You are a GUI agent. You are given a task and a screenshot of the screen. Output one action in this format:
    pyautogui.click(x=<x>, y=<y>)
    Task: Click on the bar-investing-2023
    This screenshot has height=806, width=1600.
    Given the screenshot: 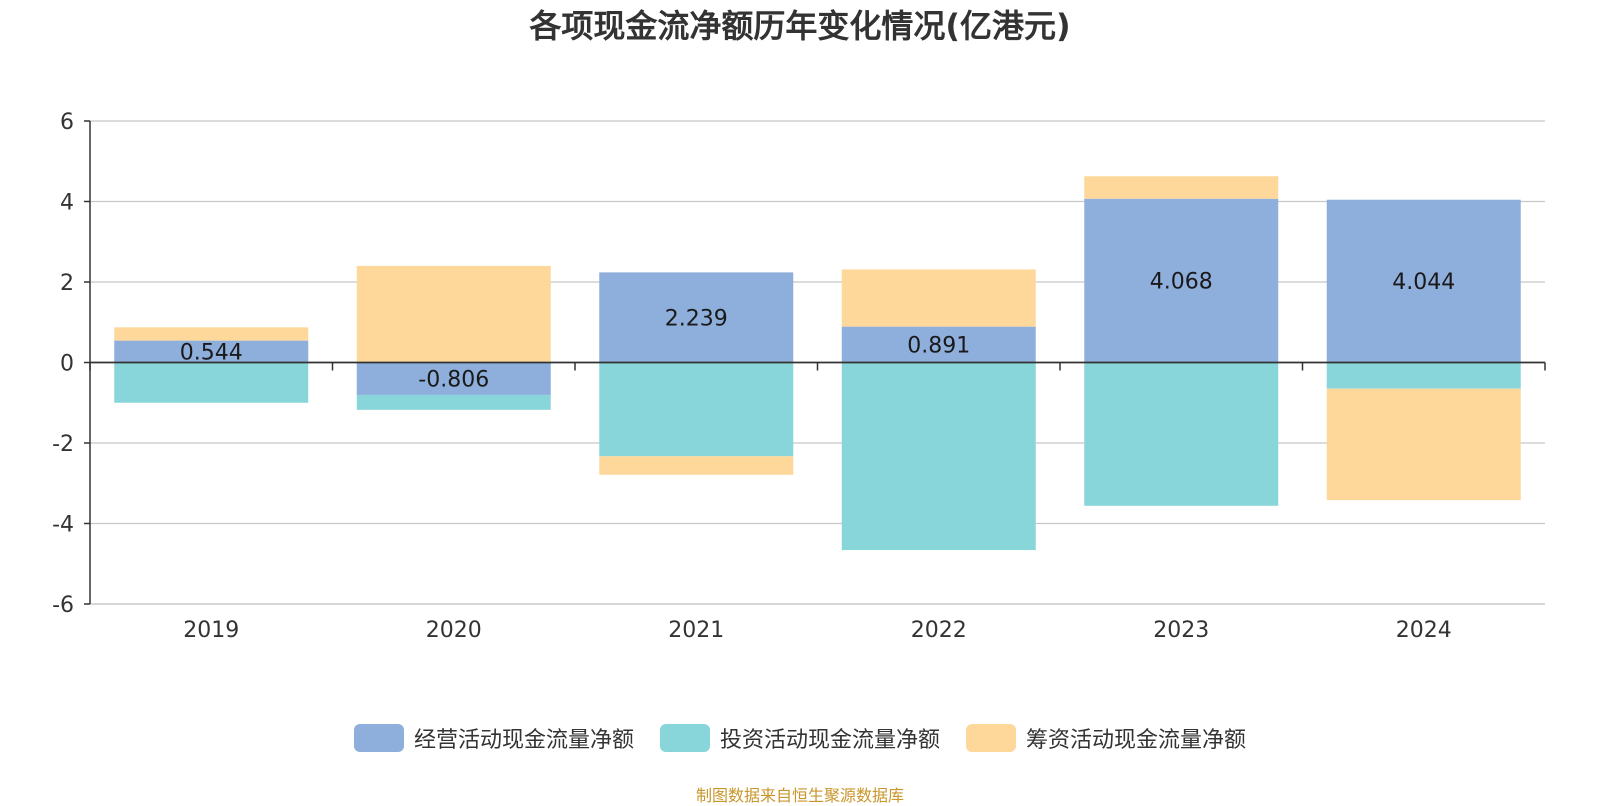 What is the action you would take?
    pyautogui.click(x=1181, y=434)
    